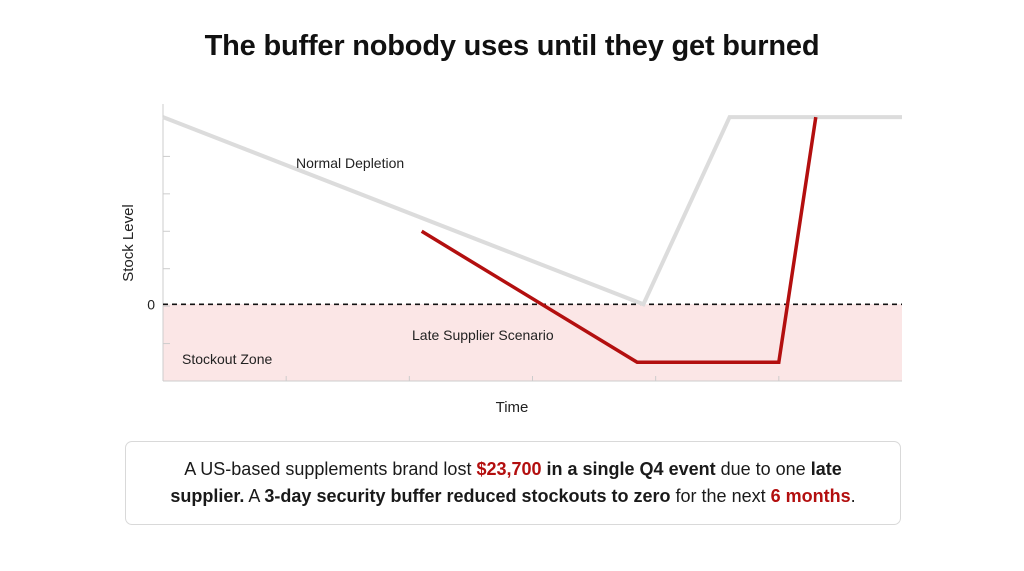 This screenshot has height=571, width=1024. Describe the element at coordinates (509, 469) in the screenshot. I see `loss-amount: $23,700` at that location.